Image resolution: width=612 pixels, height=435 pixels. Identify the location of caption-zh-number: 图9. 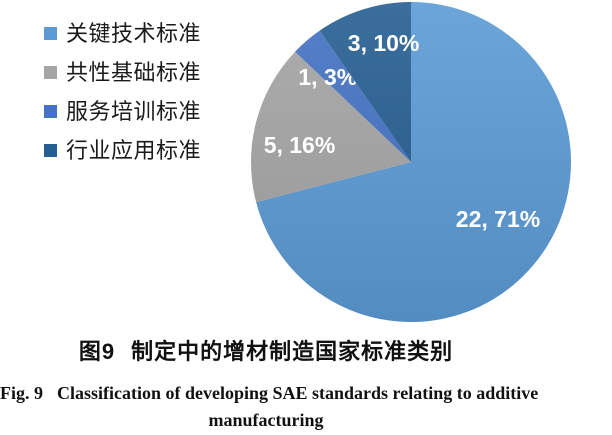
(97, 351).